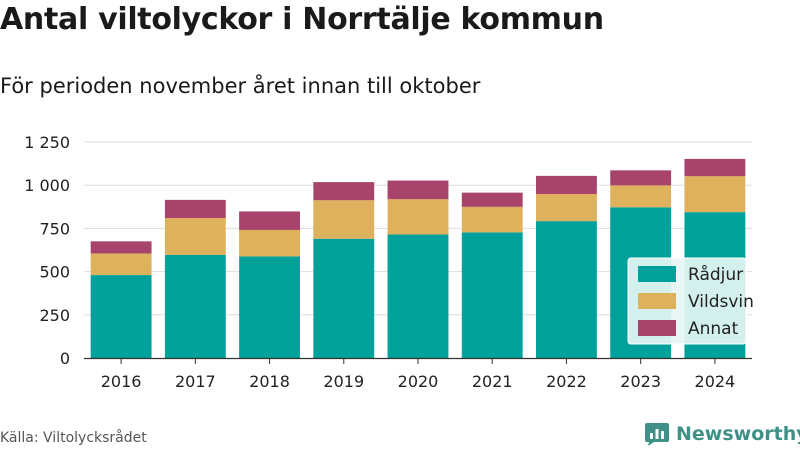  Describe the element at coordinates (344, 298) in the screenshot. I see `bar-rådjur-2019` at that location.